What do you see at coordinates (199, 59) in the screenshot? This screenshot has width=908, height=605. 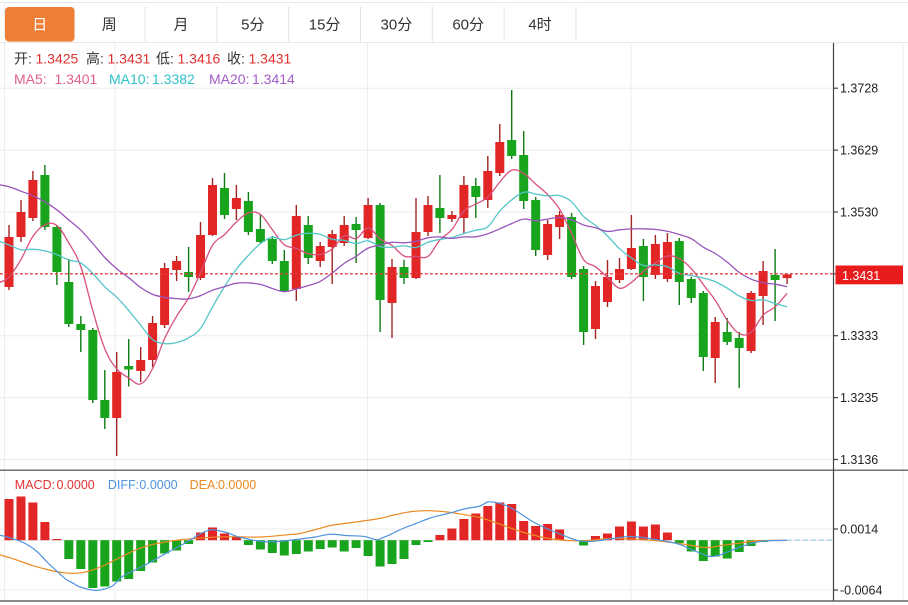 I see `svg-text: 1.3416` at bounding box center [199, 59].